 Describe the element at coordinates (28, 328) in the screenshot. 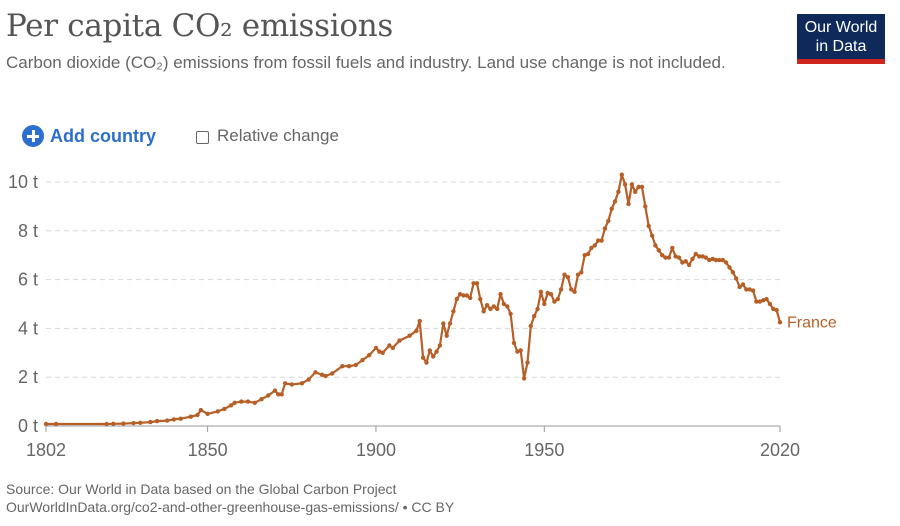

I see `y-tick-label: 4 t` at that location.